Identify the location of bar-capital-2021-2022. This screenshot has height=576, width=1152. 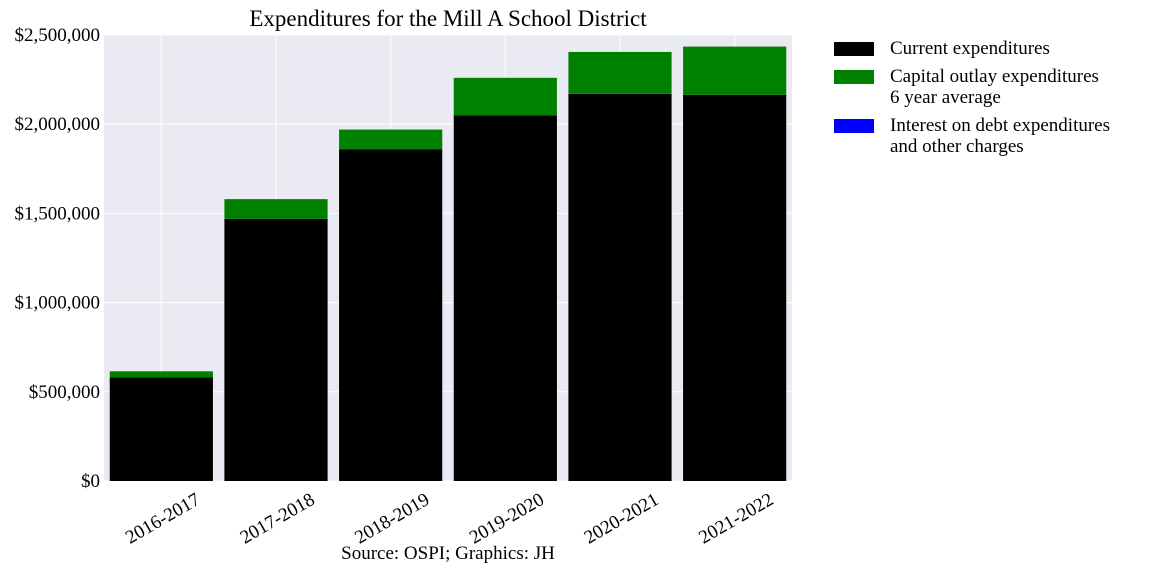
(735, 70).